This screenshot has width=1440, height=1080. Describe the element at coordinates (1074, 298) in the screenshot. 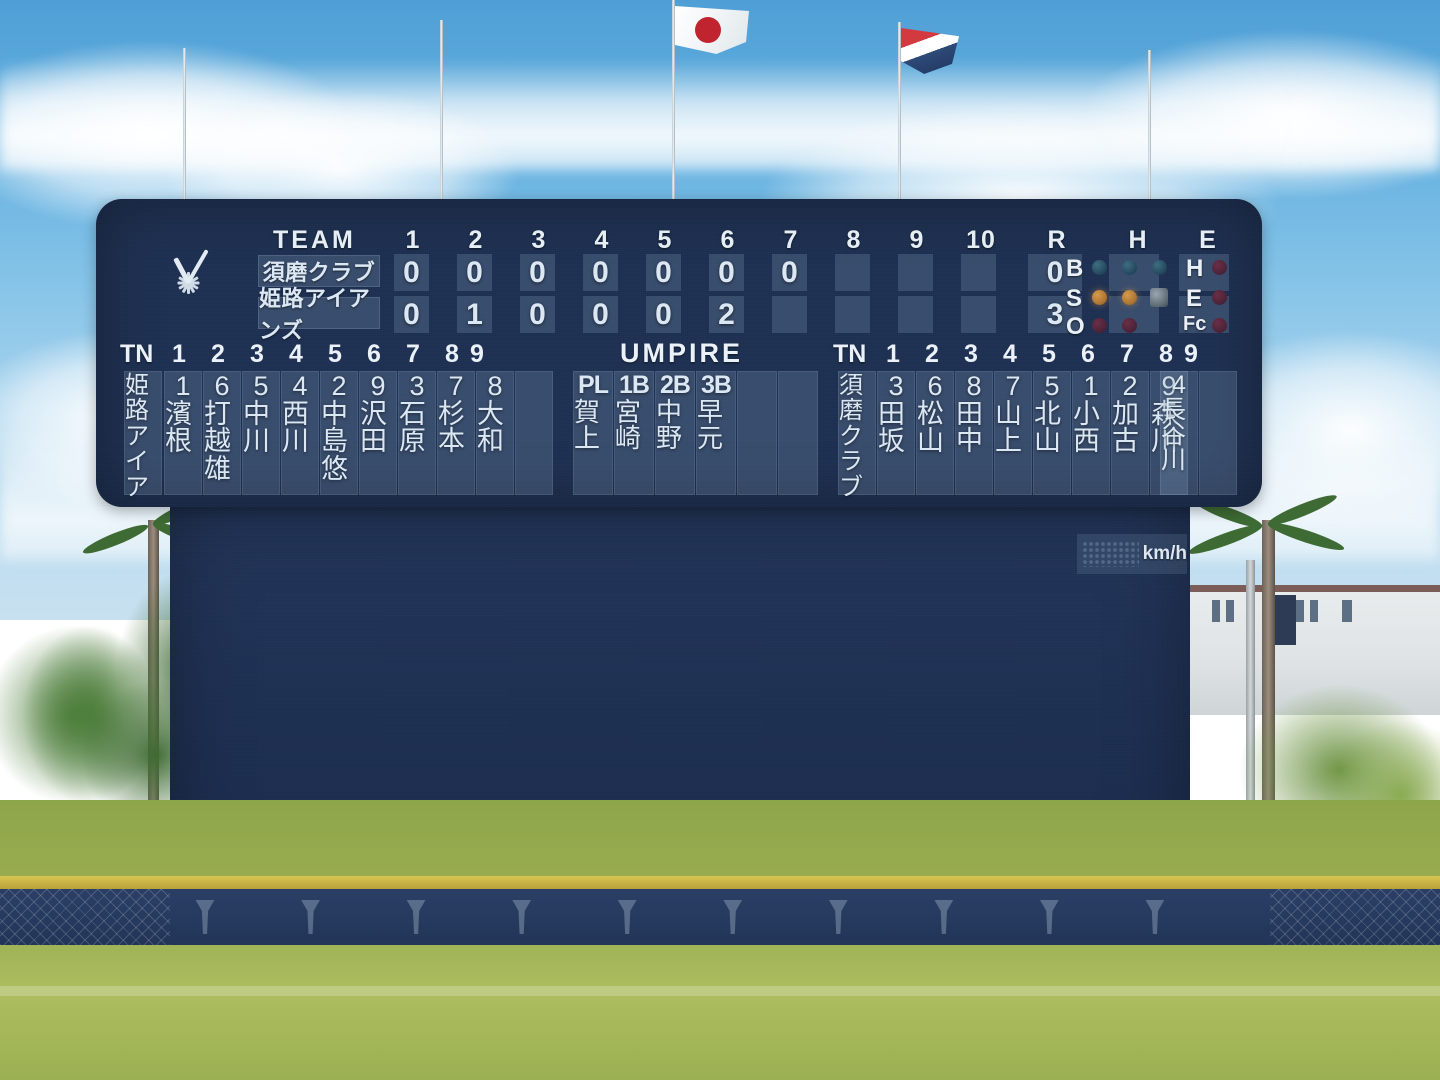

I see `strike-label: S` at that location.